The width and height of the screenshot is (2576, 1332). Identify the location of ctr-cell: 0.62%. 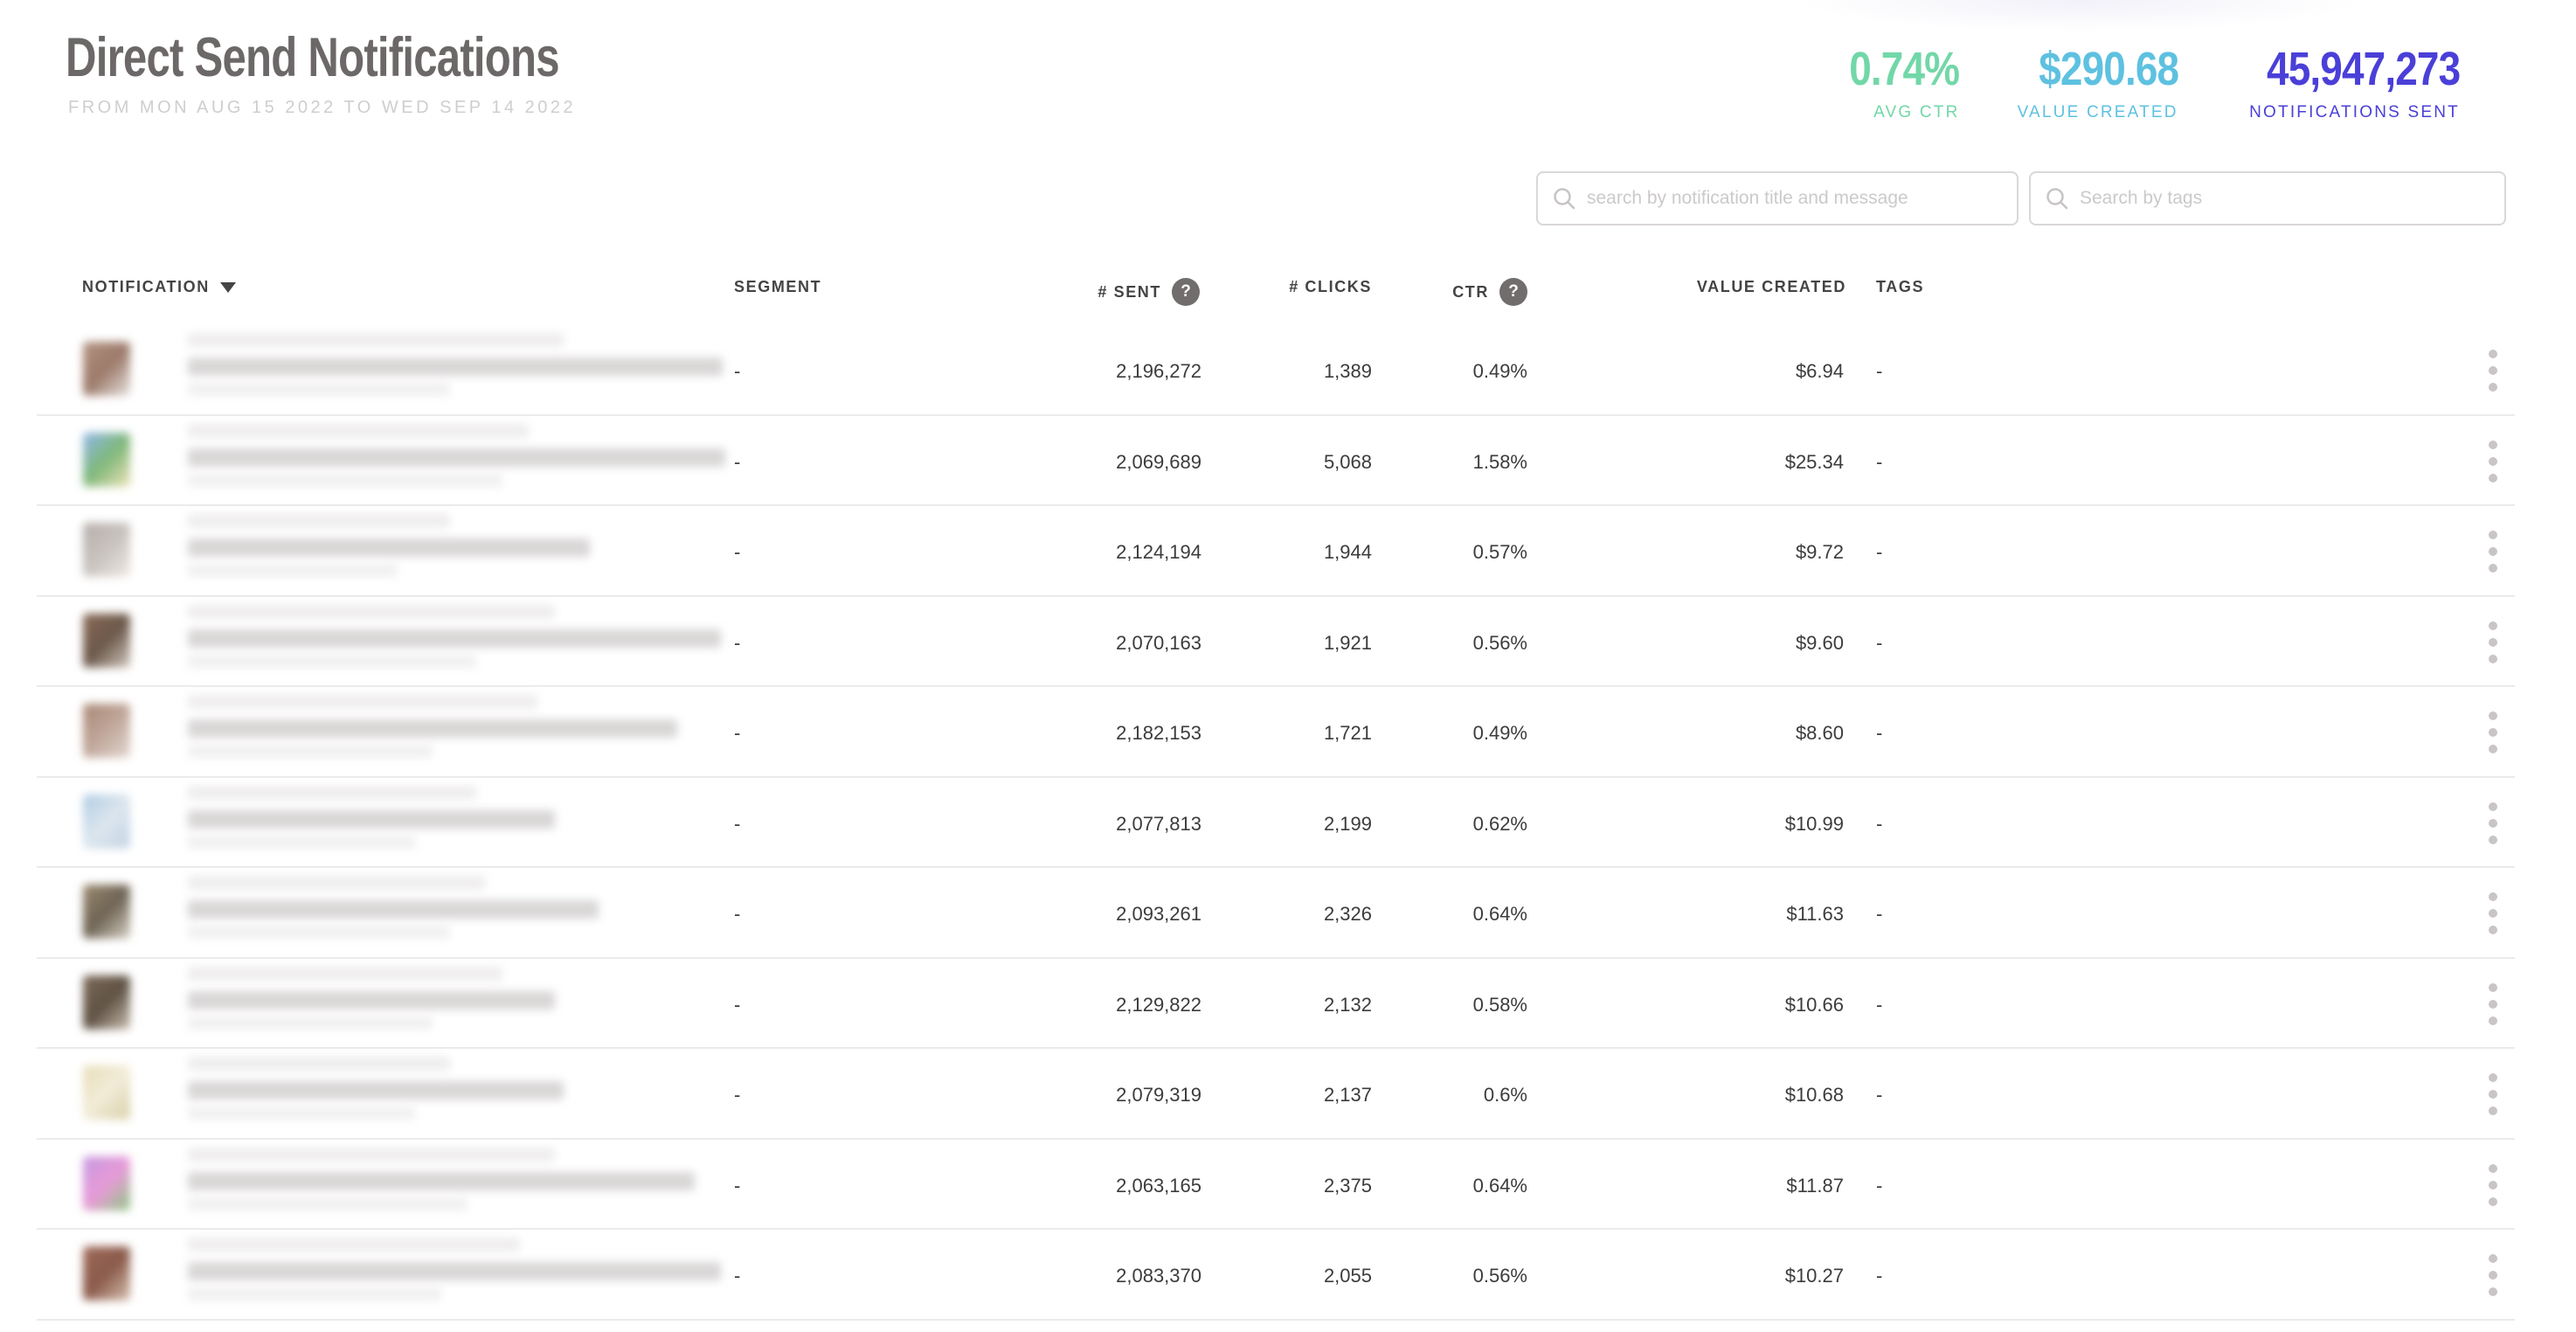
(1499, 824).